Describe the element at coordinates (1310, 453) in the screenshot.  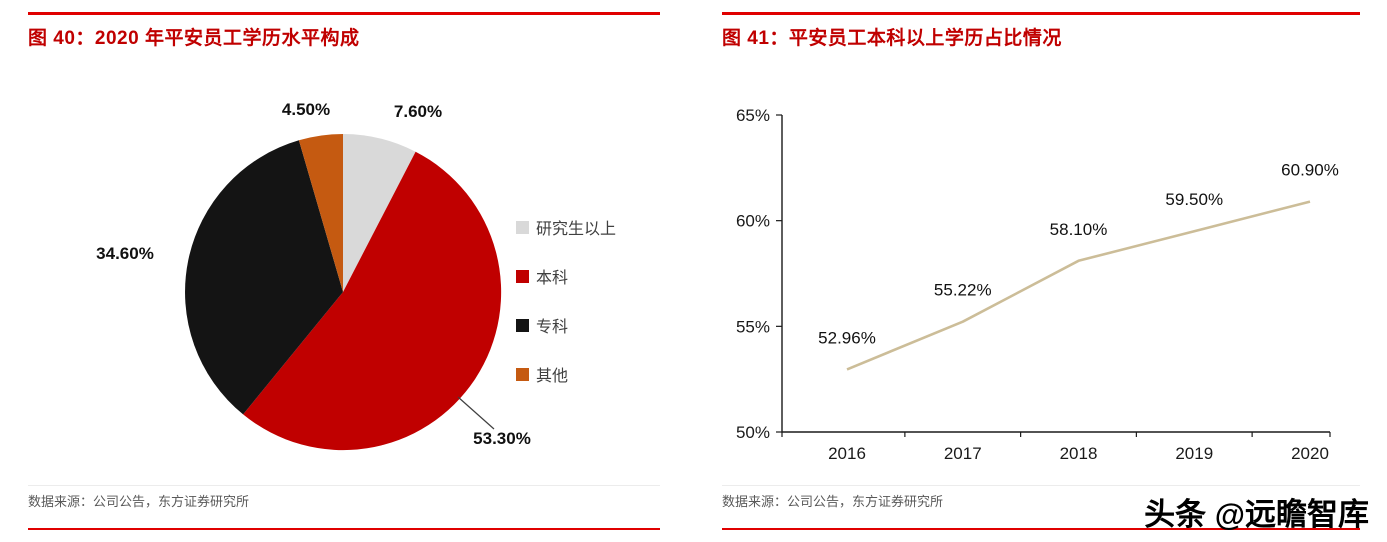
I see `x-tick-label: 2020` at that location.